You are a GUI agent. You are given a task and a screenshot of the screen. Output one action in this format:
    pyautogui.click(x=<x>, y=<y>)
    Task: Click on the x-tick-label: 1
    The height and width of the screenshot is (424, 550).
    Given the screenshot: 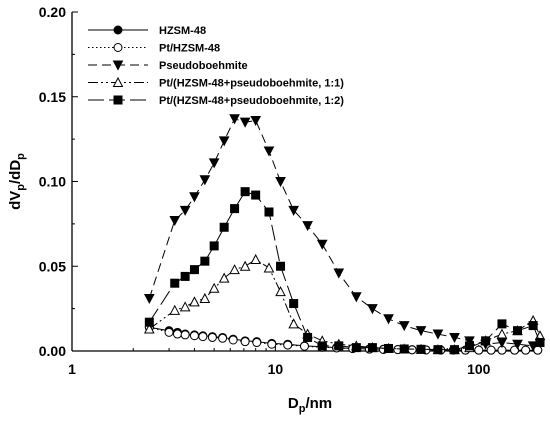 What is the action you would take?
    pyautogui.click(x=72, y=369)
    